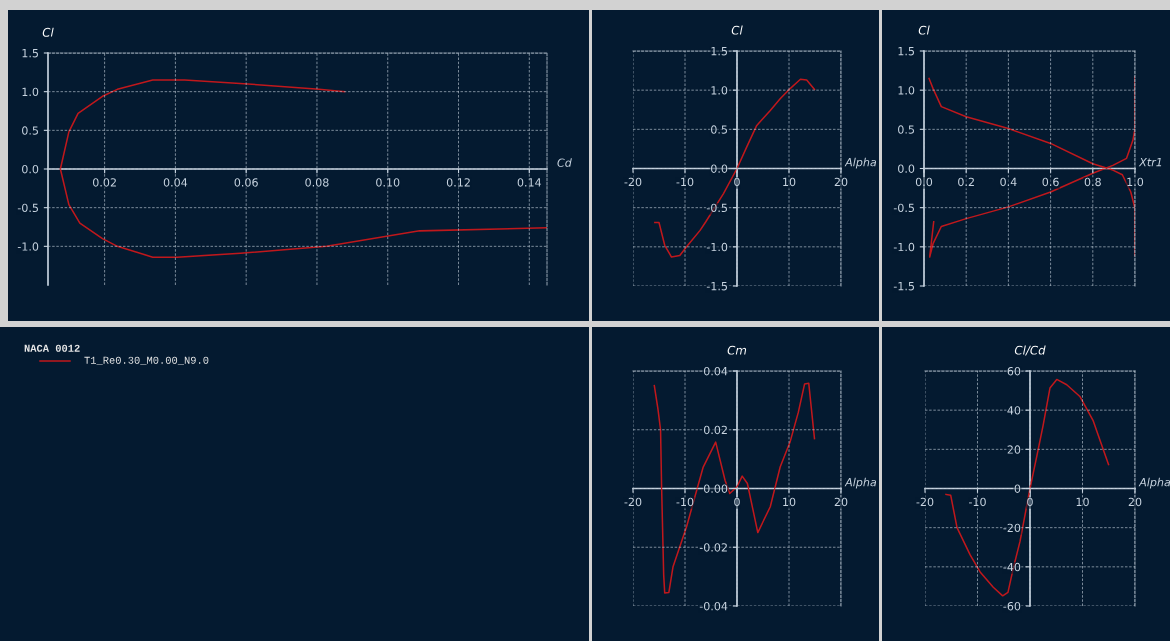  What do you see at coordinates (1014, 449) in the screenshot?
I see `y-tick-label: 20` at bounding box center [1014, 449].